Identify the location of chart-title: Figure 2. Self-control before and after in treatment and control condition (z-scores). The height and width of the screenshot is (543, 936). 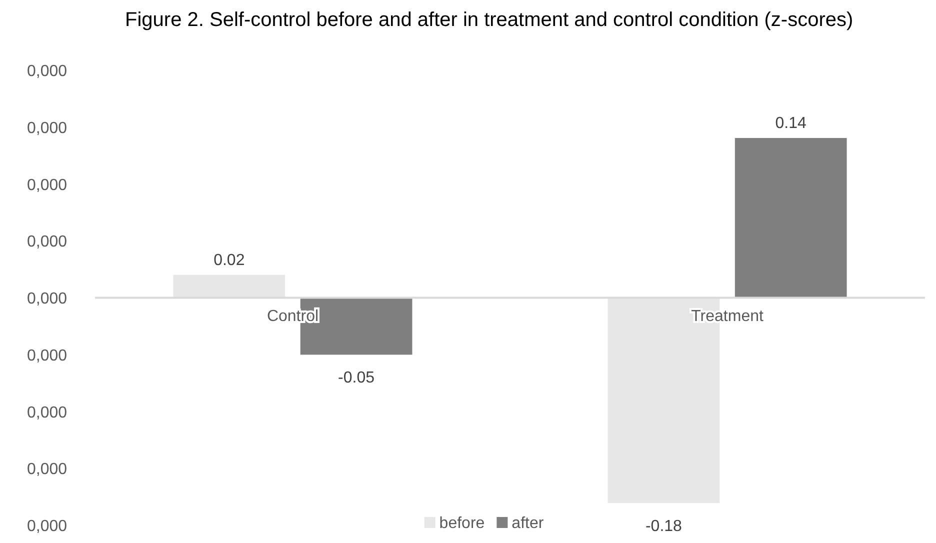
(489, 20).